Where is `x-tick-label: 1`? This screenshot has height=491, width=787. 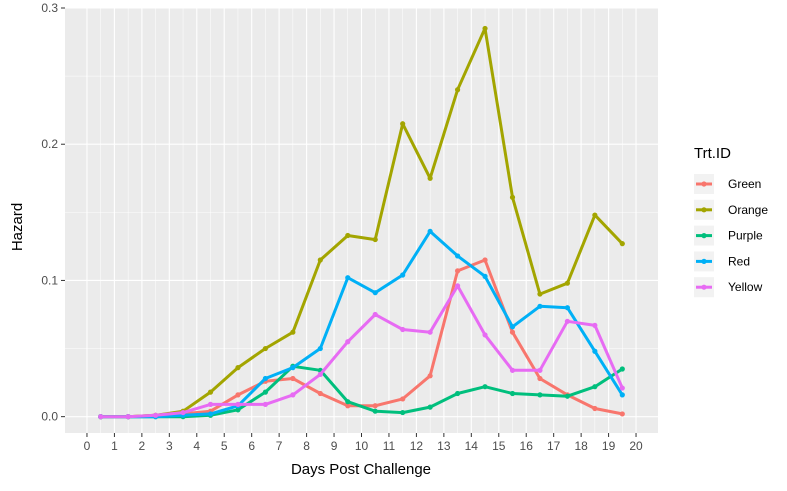 x-tick-label: 1 is located at coordinates (114, 446).